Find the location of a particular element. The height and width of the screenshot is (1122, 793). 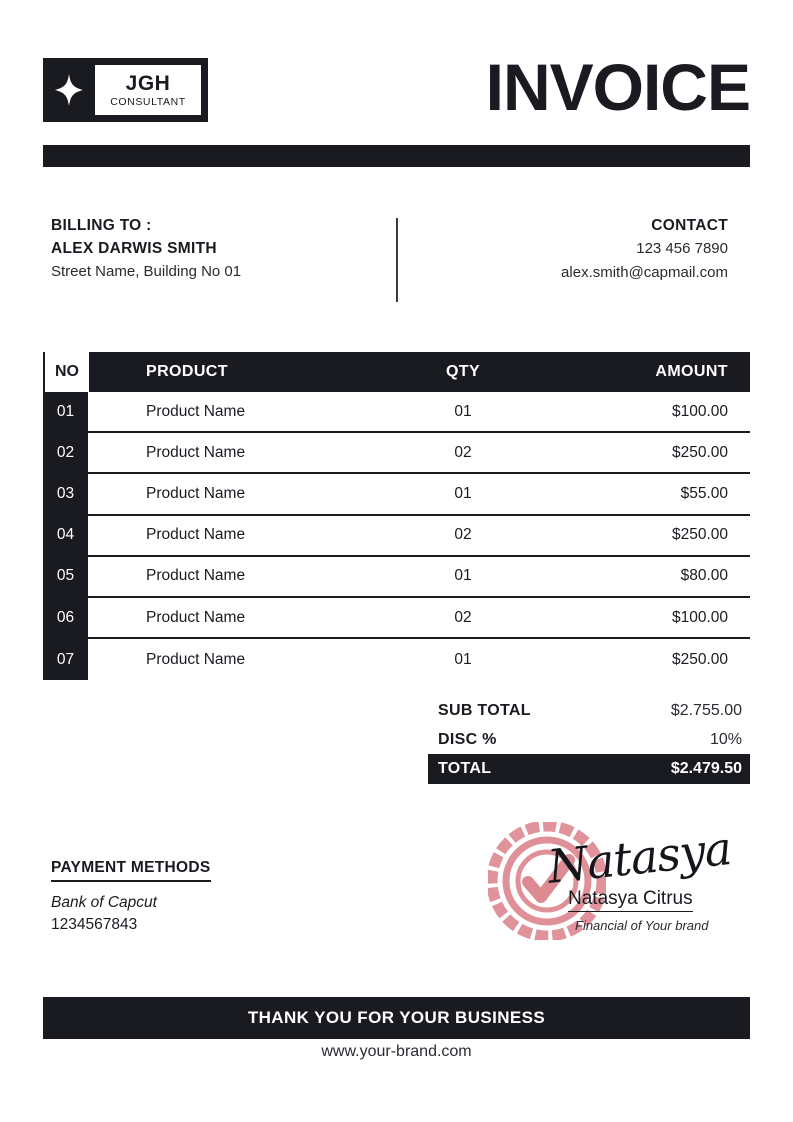

row-number: 03 is located at coordinates (65, 493).